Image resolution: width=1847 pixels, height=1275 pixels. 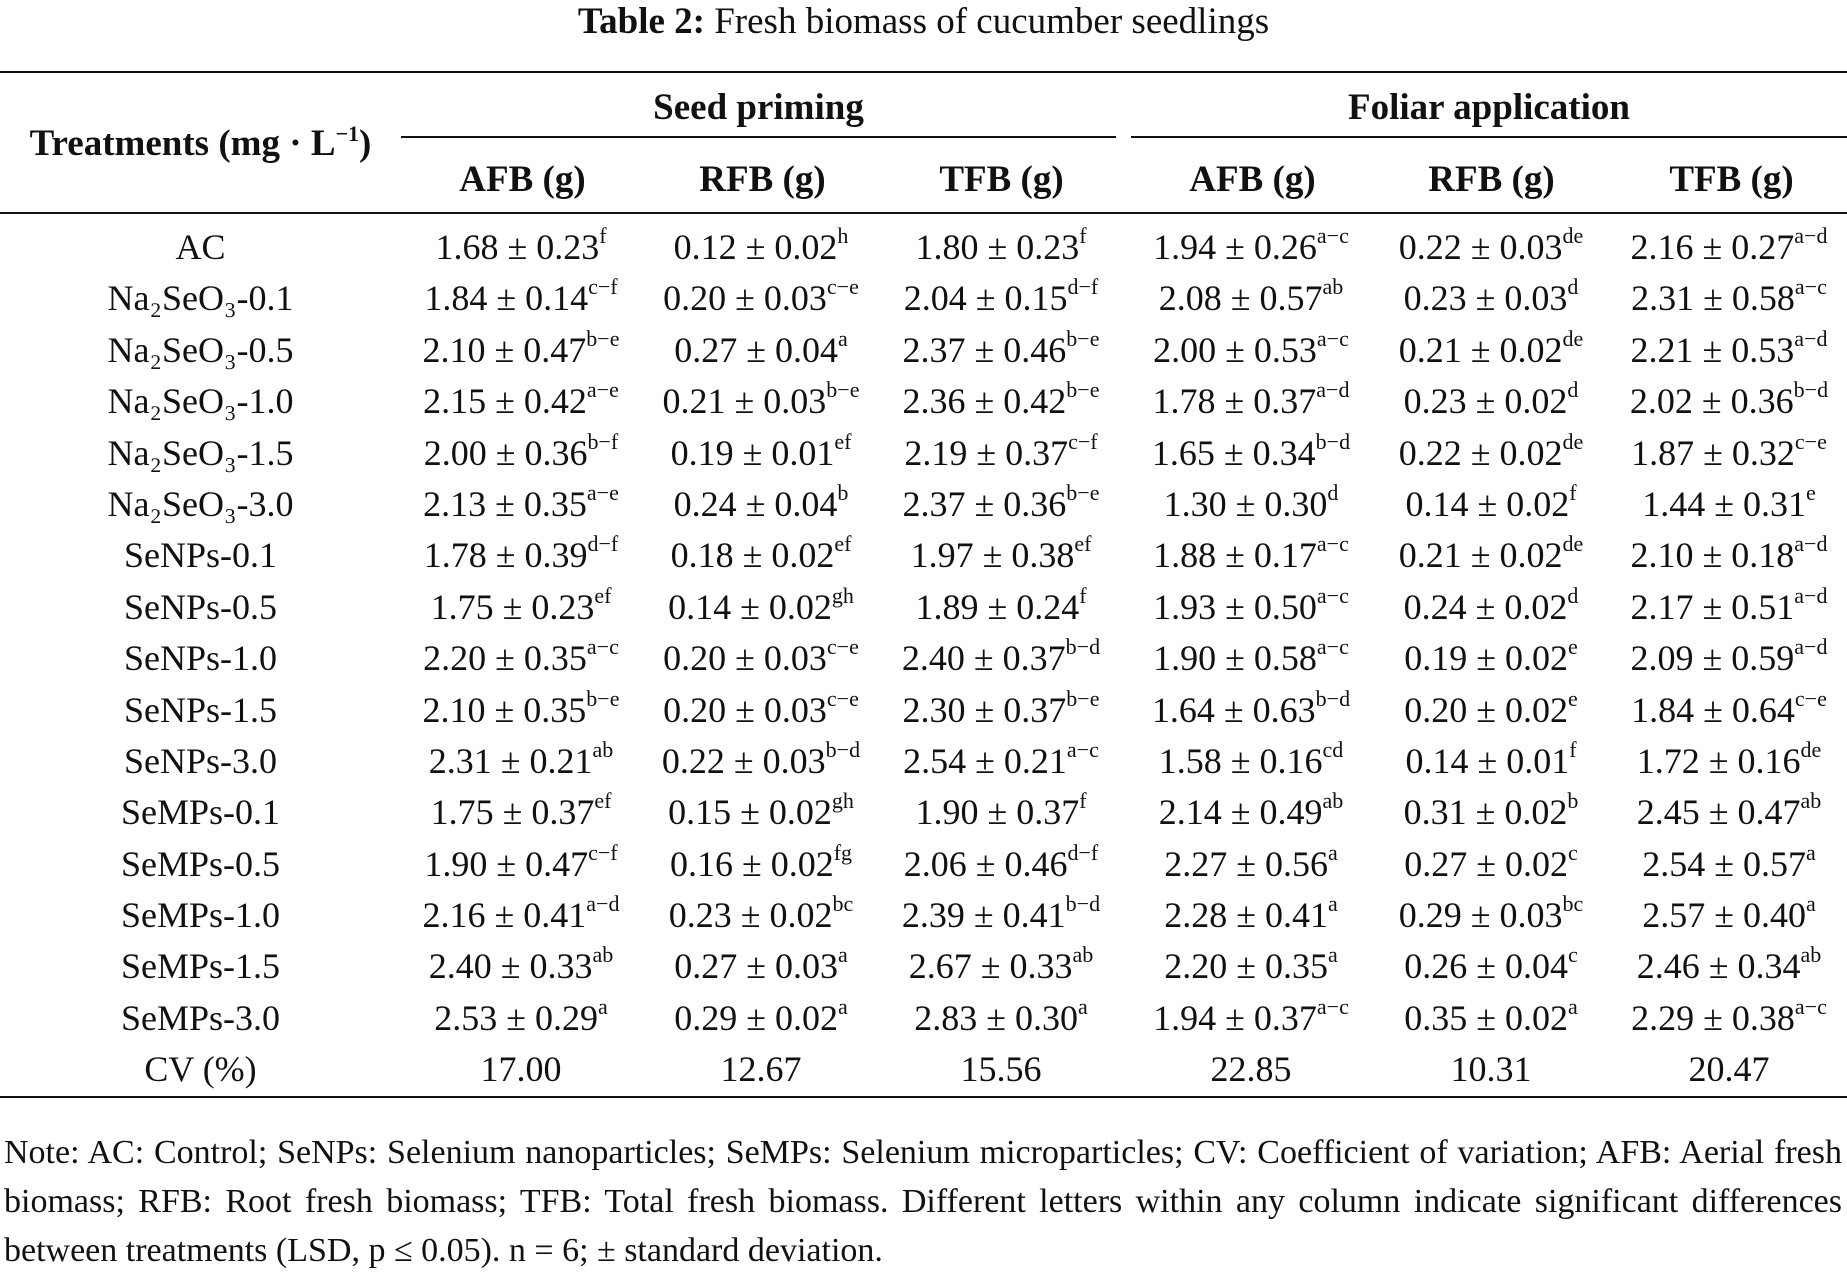 What do you see at coordinates (200, 1017) in the screenshot?
I see `treatment-cell: SeMPs-3.0` at bounding box center [200, 1017].